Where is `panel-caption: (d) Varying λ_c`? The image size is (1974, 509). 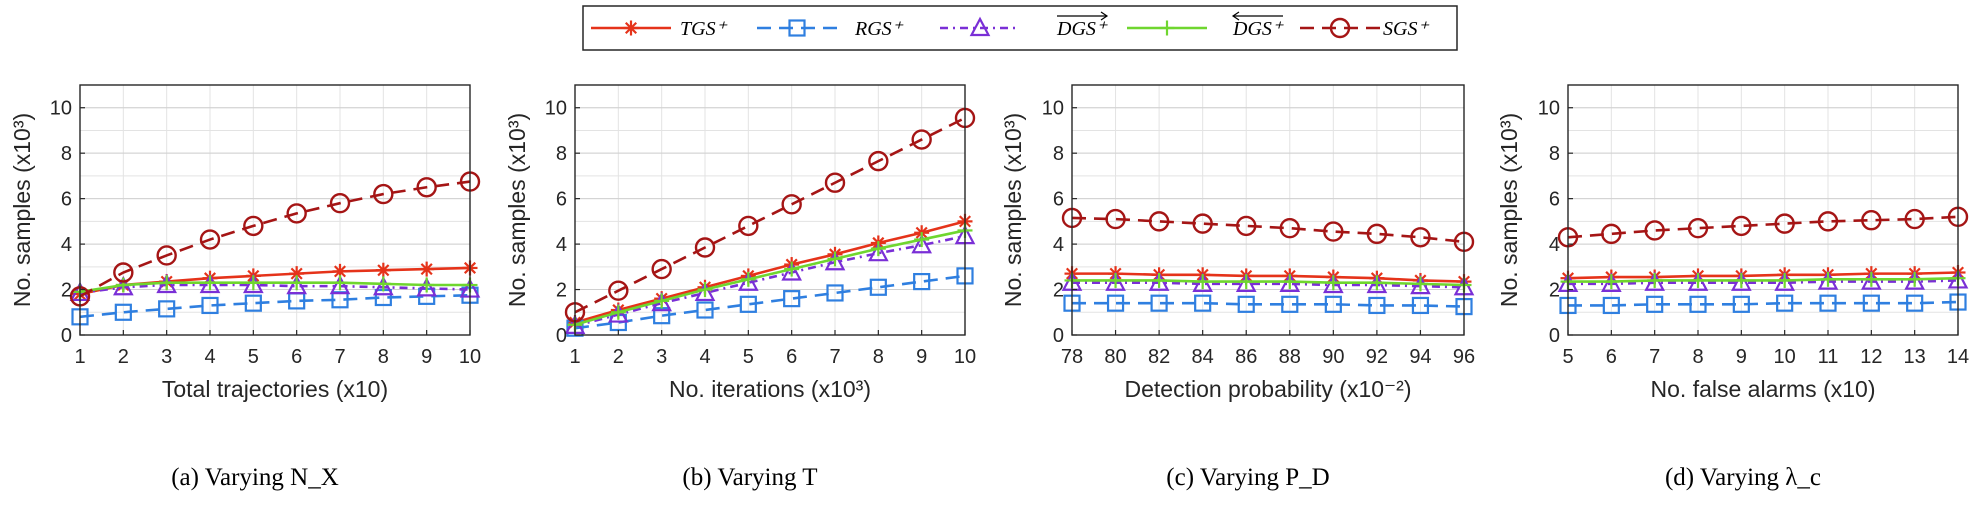 panel-caption: (d) Varying λ_c is located at coordinates (1743, 477).